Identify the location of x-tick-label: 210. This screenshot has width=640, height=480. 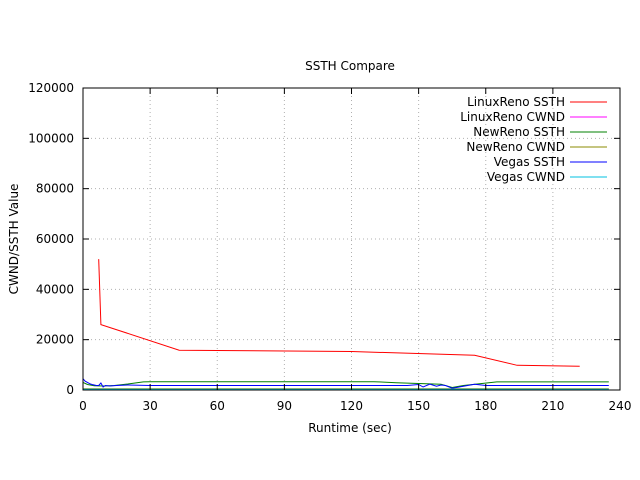
(552, 406).